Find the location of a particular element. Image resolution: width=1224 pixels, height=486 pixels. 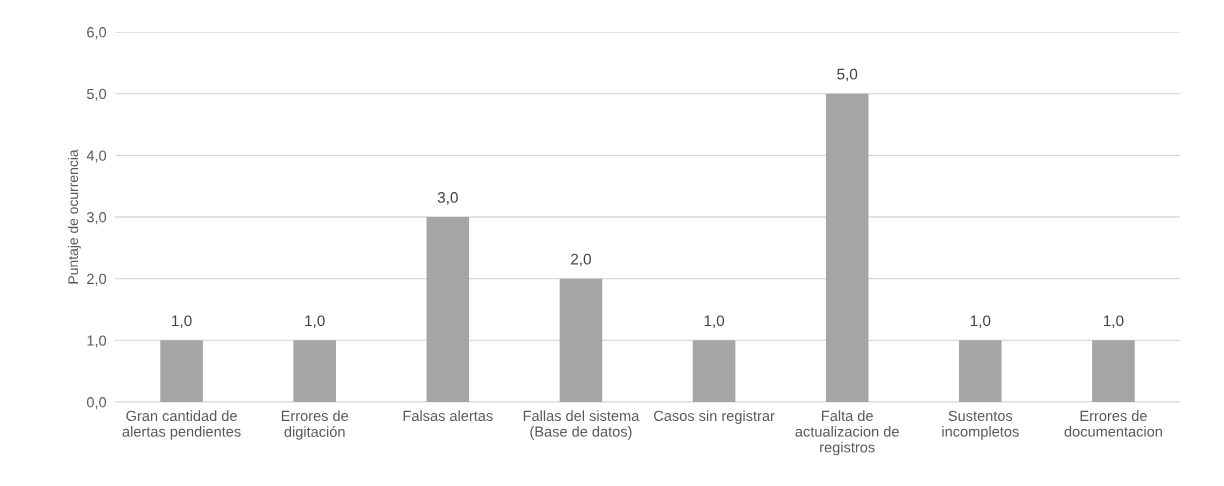

y-tick-label: 2,0 is located at coordinates (97, 279).